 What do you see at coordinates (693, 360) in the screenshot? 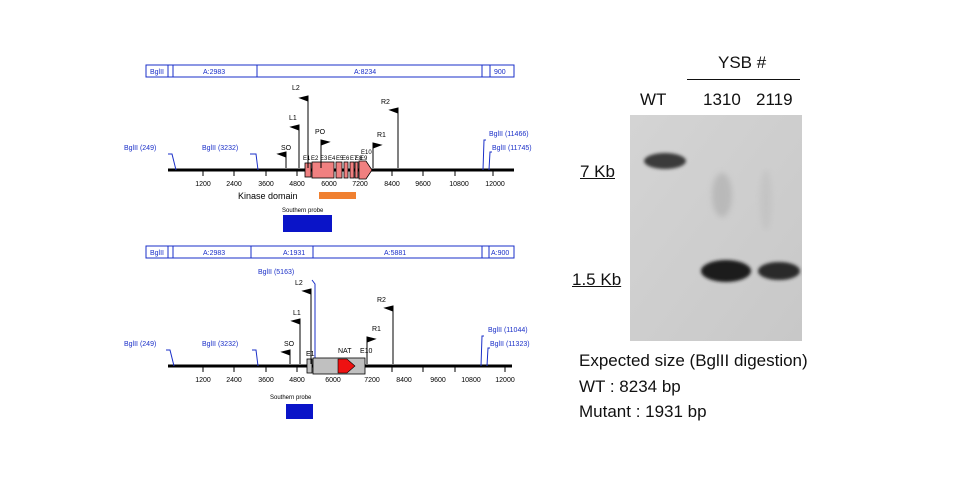
I see `caption-line-1: Expected size (BglII digestion)` at bounding box center [693, 360].